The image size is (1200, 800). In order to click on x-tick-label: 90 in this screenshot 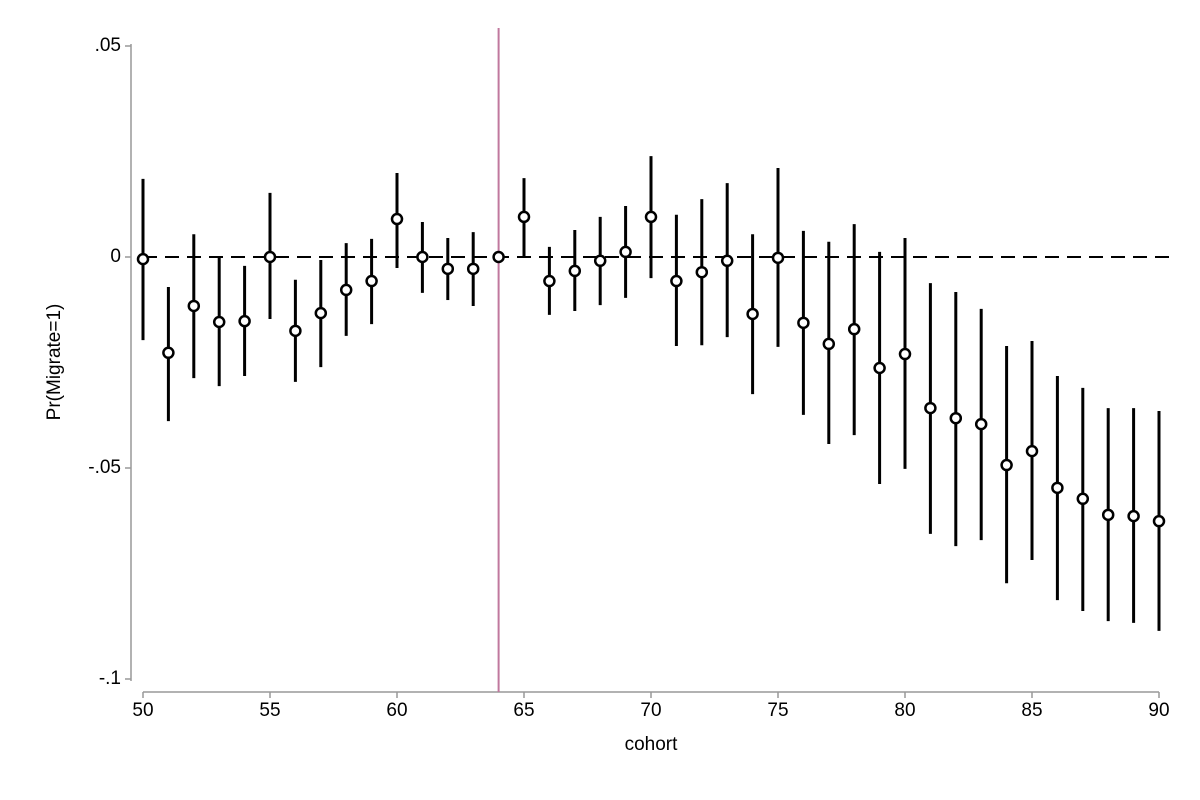, I will do `click(1158, 710)`.